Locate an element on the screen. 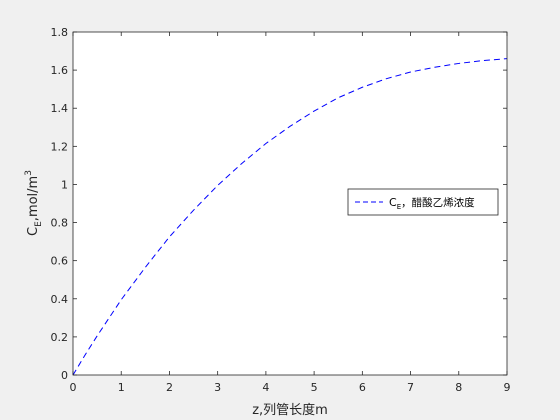 The width and height of the screenshot is (560, 420). y-axis-label-sup: 3 is located at coordinates (29, 173).